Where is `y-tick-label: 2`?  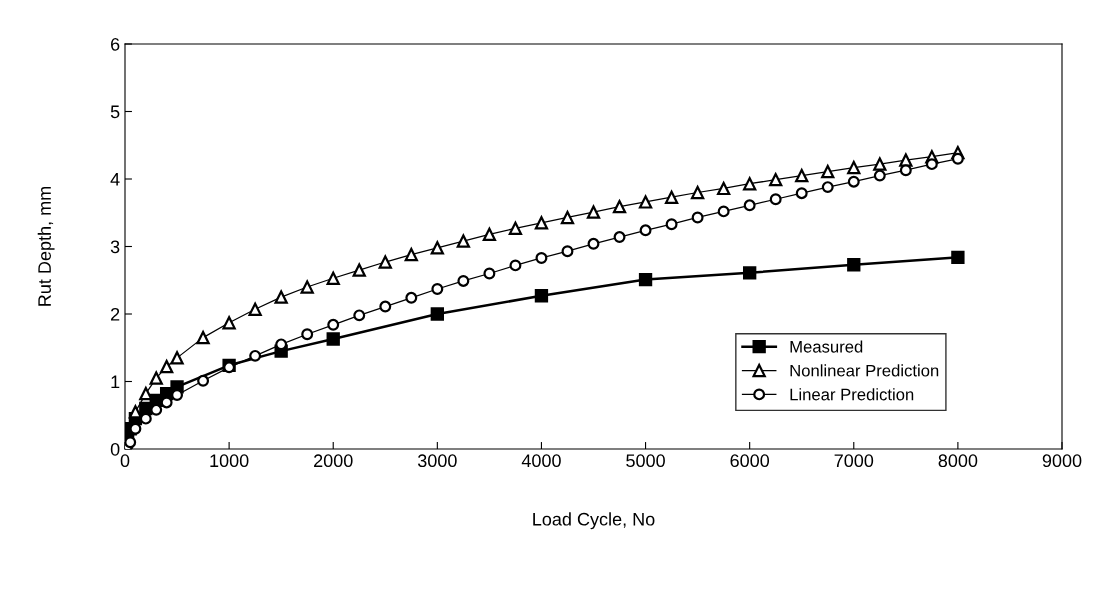 y-tick-label: 2 is located at coordinates (115, 314).